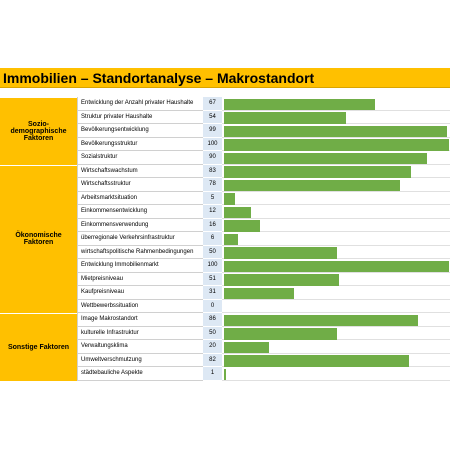  What do you see at coordinates (212, 198) in the screenshot?
I see `row-value: 5` at bounding box center [212, 198].